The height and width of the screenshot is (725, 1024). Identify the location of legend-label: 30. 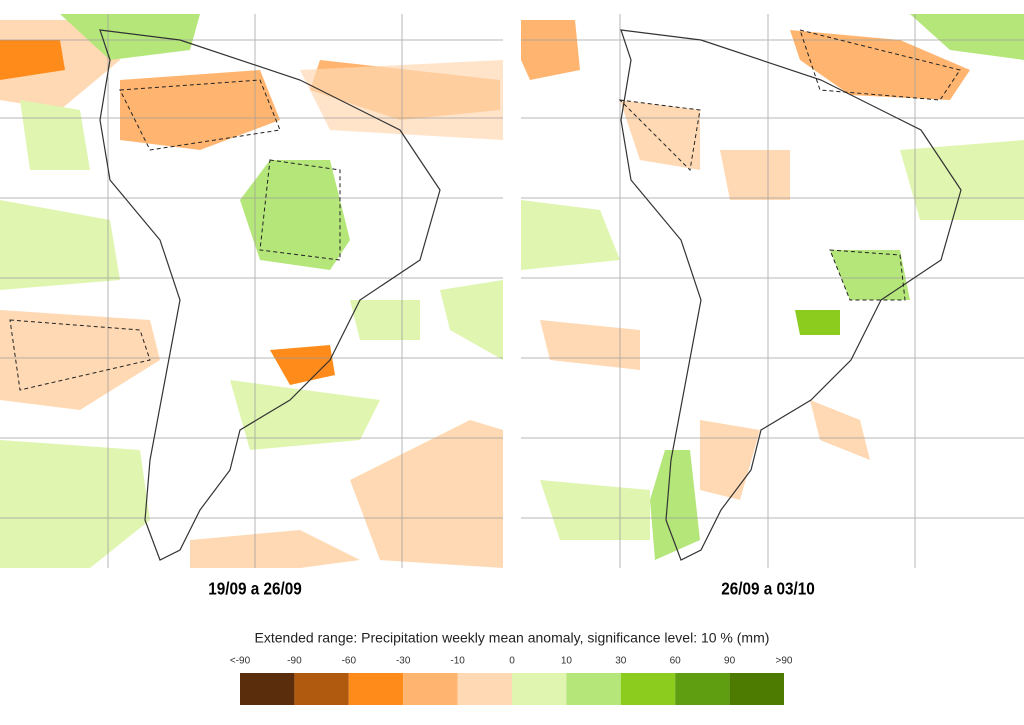
(621, 661).